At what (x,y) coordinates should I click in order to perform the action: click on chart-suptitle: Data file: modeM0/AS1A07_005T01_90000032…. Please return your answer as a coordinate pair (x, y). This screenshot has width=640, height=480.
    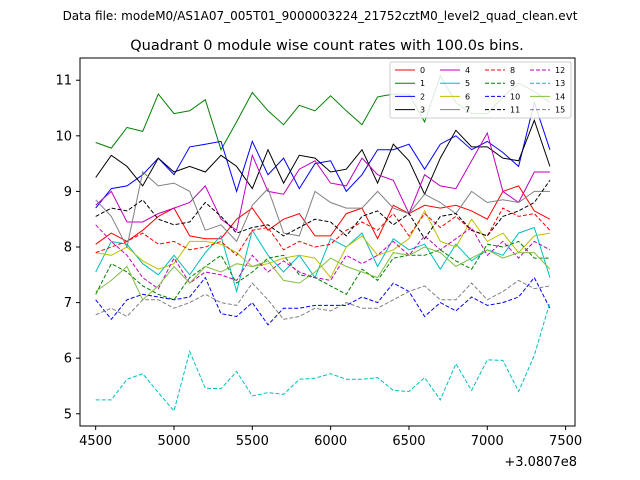
    Looking at the image, I should click on (320, 16).